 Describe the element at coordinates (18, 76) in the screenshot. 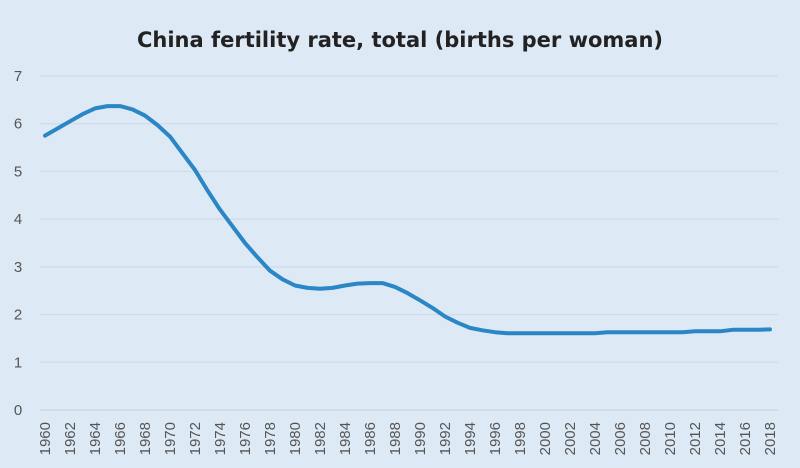

I see `y-tick-label: 7` at that location.